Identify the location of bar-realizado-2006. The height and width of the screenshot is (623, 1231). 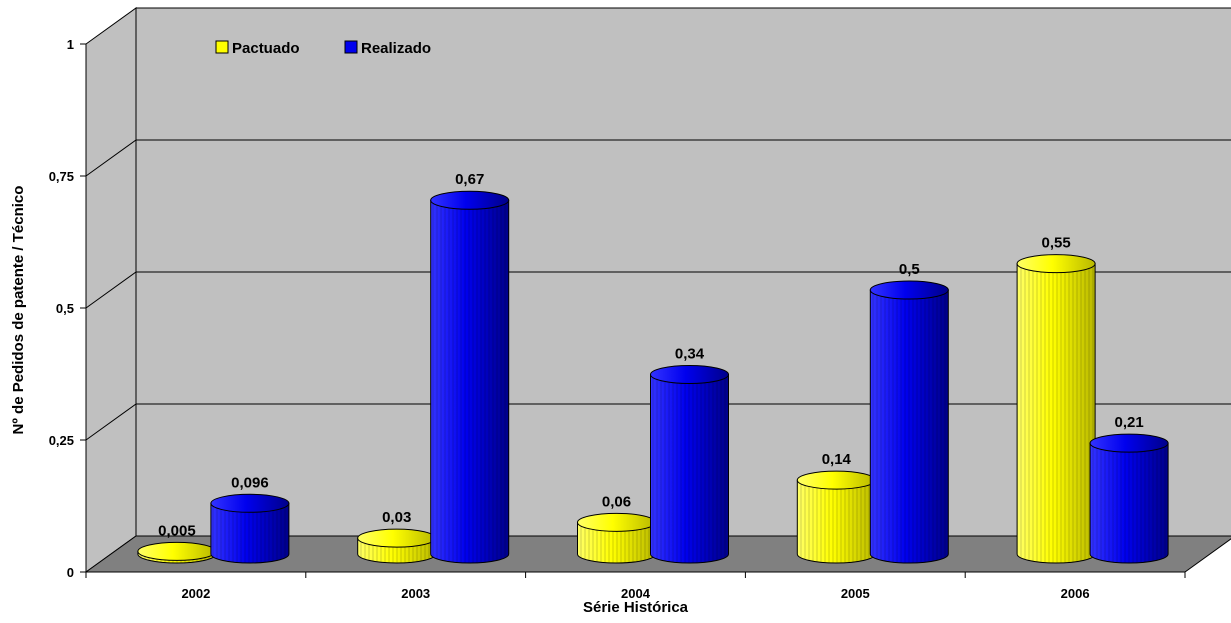
(1129, 498).